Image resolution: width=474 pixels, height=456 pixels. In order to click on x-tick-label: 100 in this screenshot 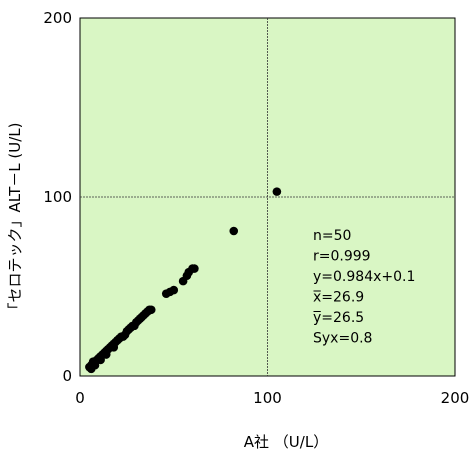, I will do `click(267, 398)`.